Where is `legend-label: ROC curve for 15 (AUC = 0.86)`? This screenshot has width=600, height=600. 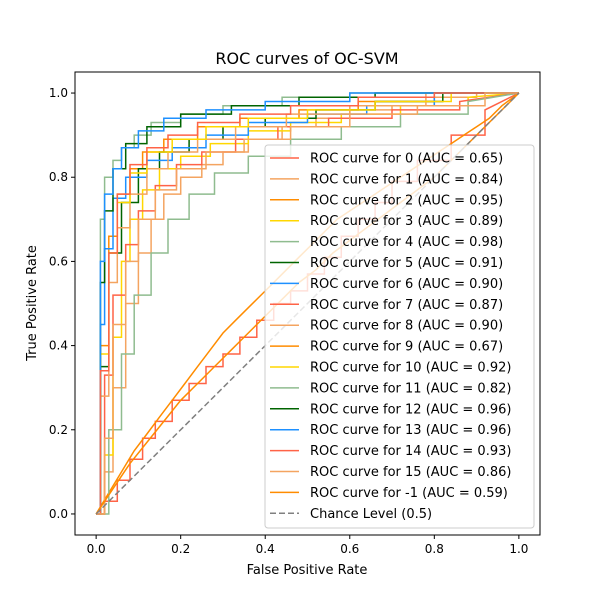 legend-label: ROC curve for 15 (AUC = 0.86) is located at coordinates (410, 472).